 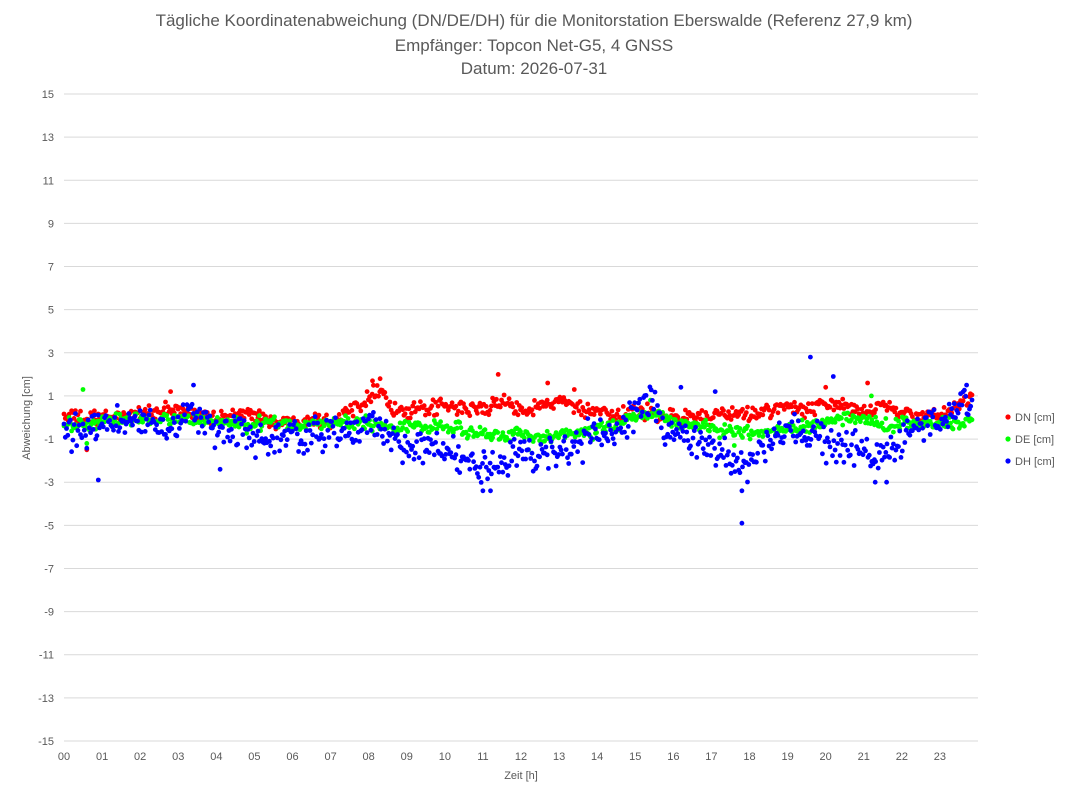 I want to click on y-tick-label: -9, so click(x=49, y=613).